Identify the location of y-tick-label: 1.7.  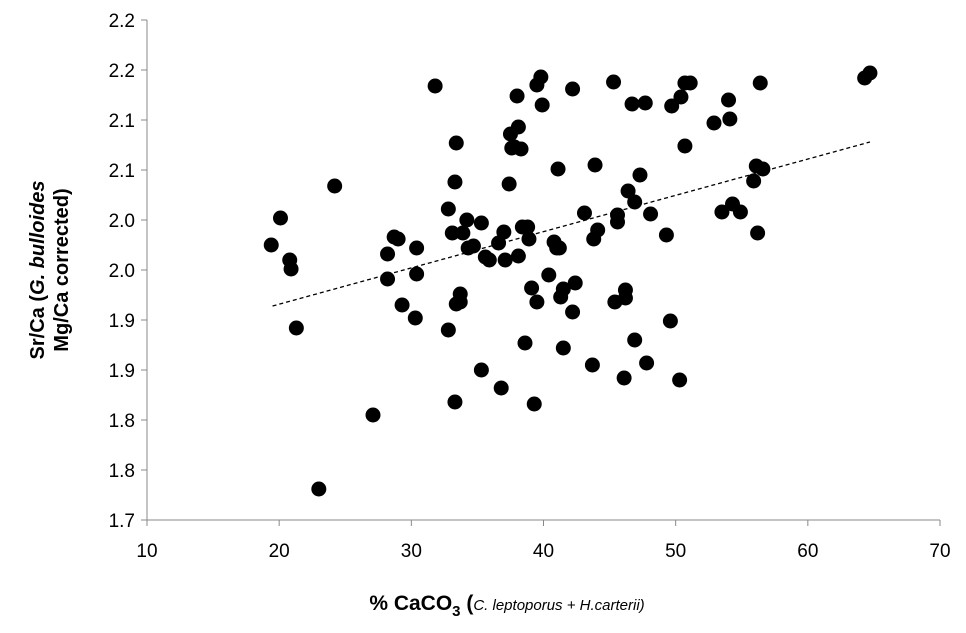
(122, 521).